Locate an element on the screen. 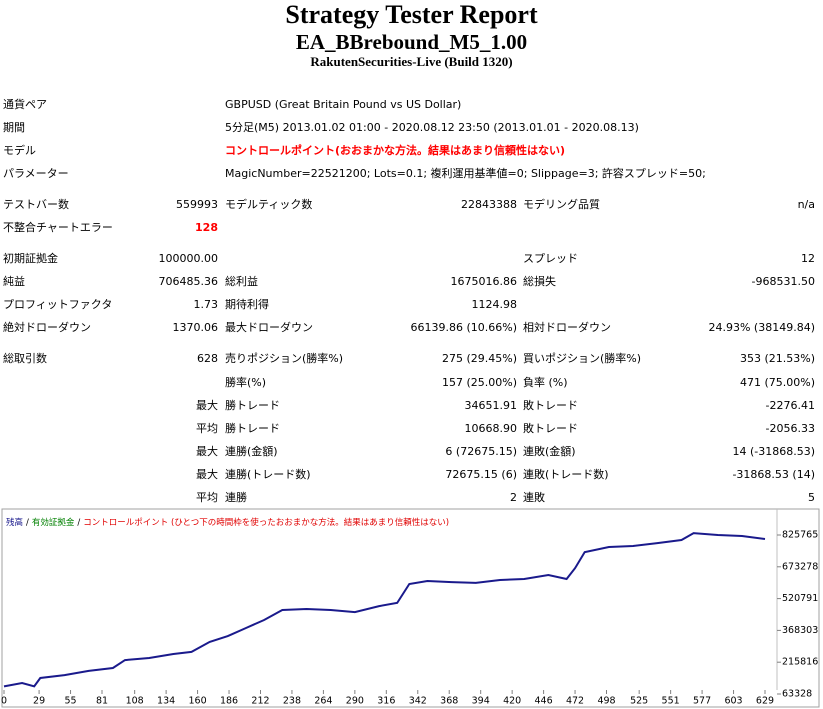 The width and height of the screenshot is (823, 709). x-tick-label: 81 is located at coordinates (102, 701).